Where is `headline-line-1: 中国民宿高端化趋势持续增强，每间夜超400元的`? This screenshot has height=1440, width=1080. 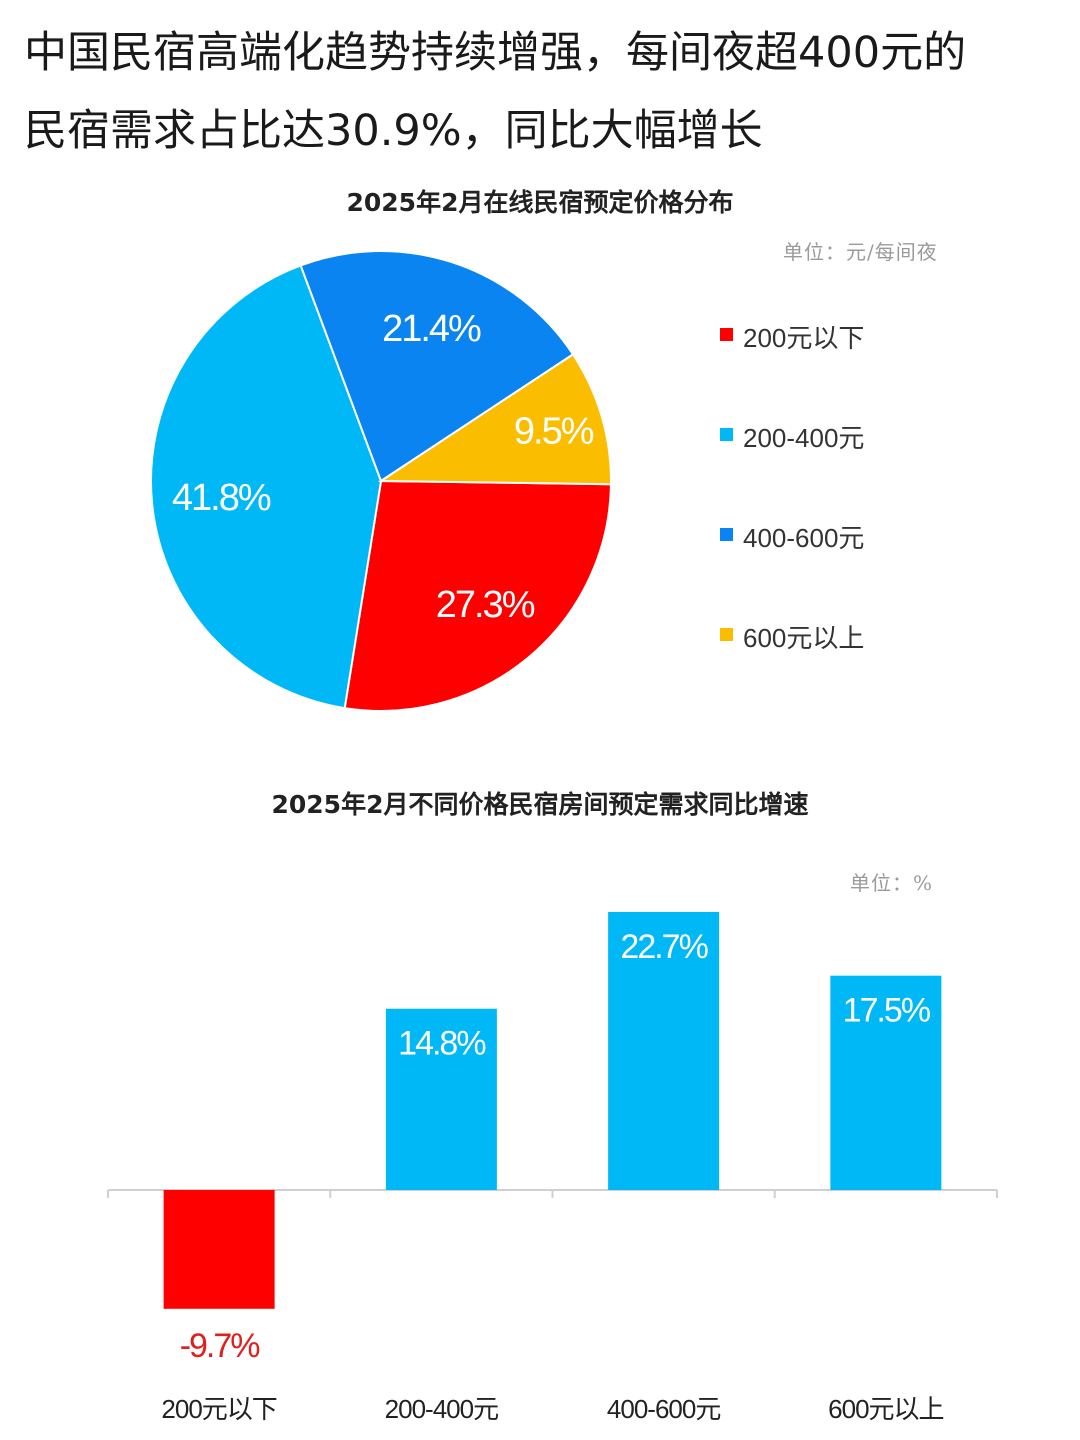 headline-line-1: 中国民宿高端化趋势持续增强，每间夜超400元的 is located at coordinates (495, 53).